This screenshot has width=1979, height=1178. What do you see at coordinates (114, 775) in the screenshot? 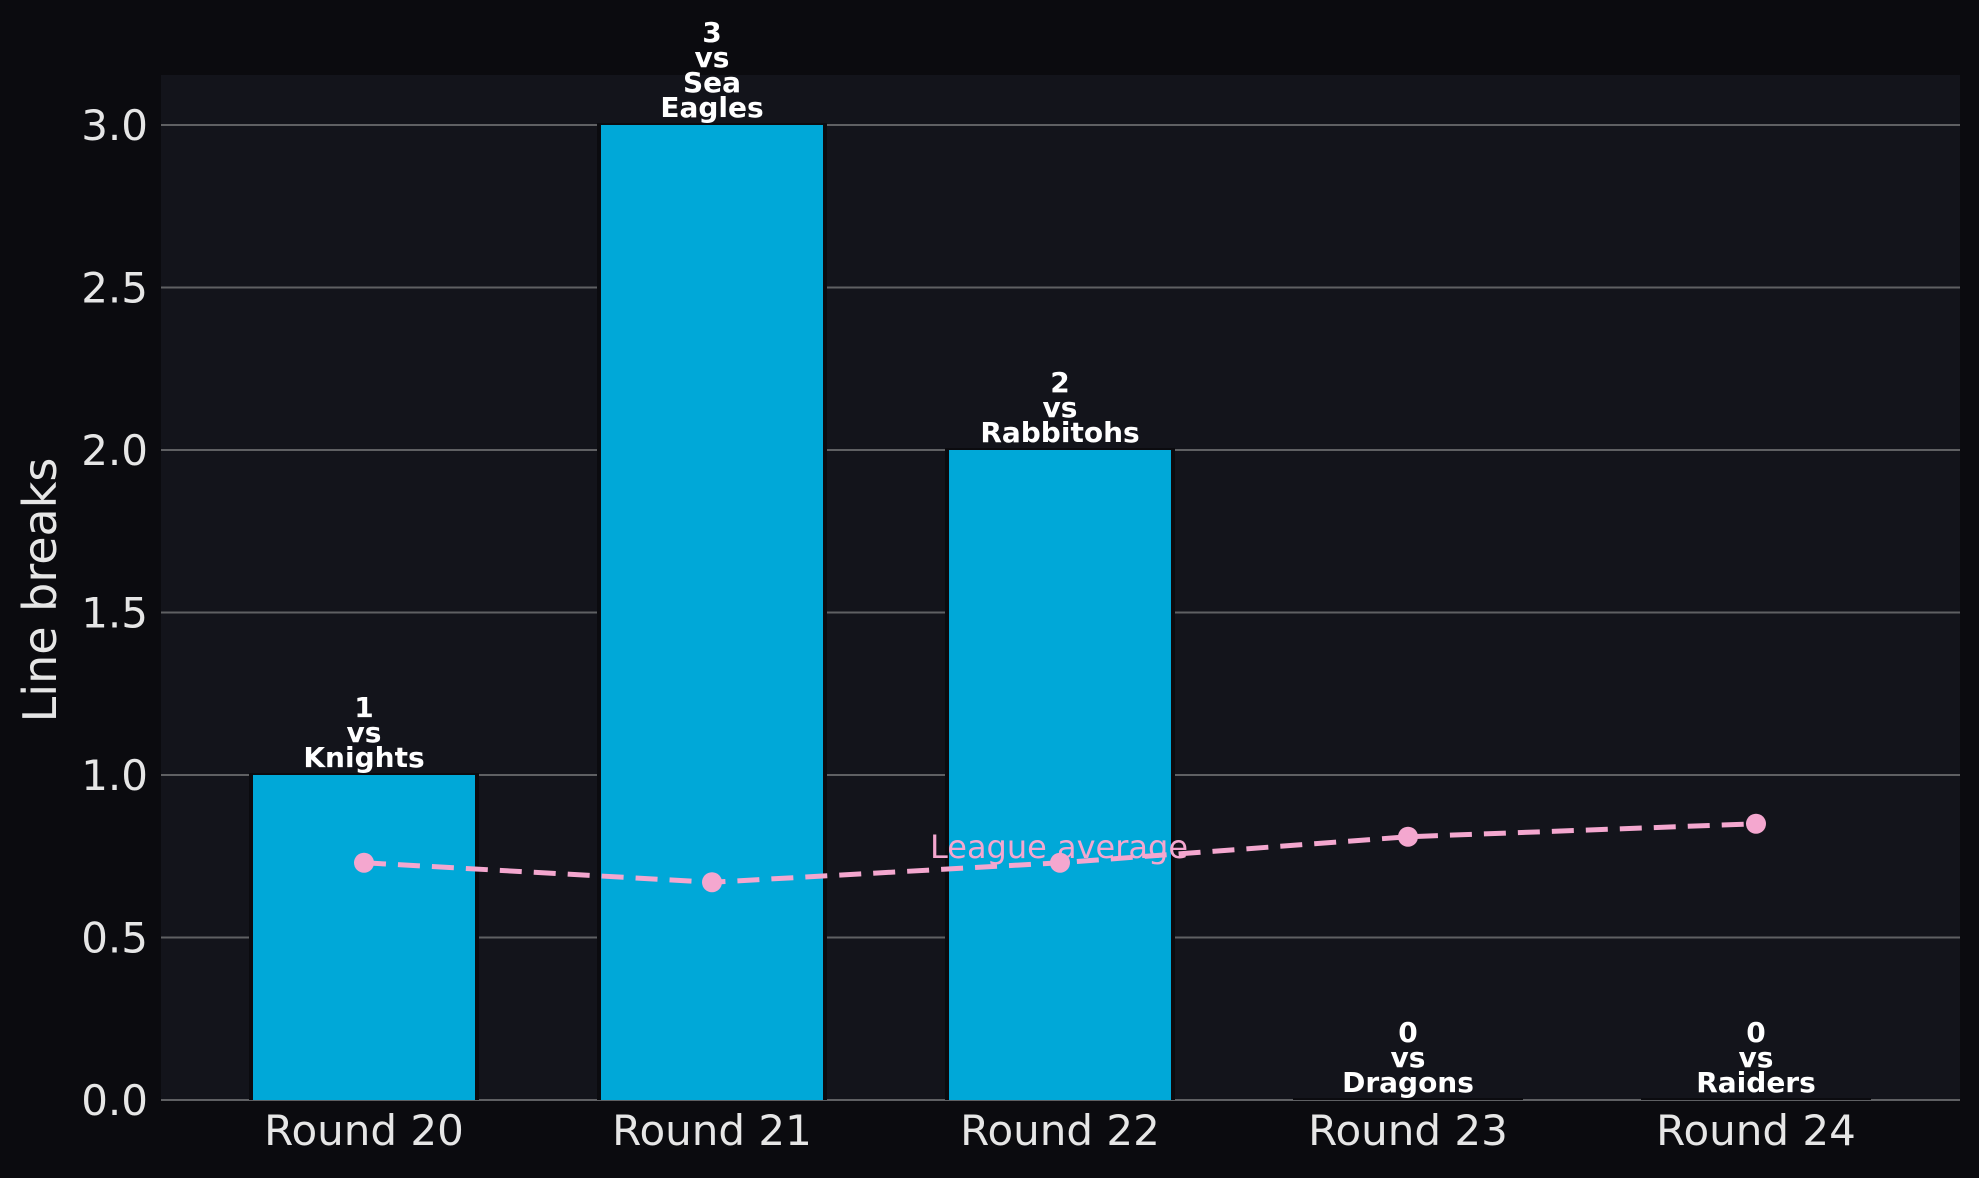
I see `y-tick-label: 1.0` at bounding box center [114, 775].